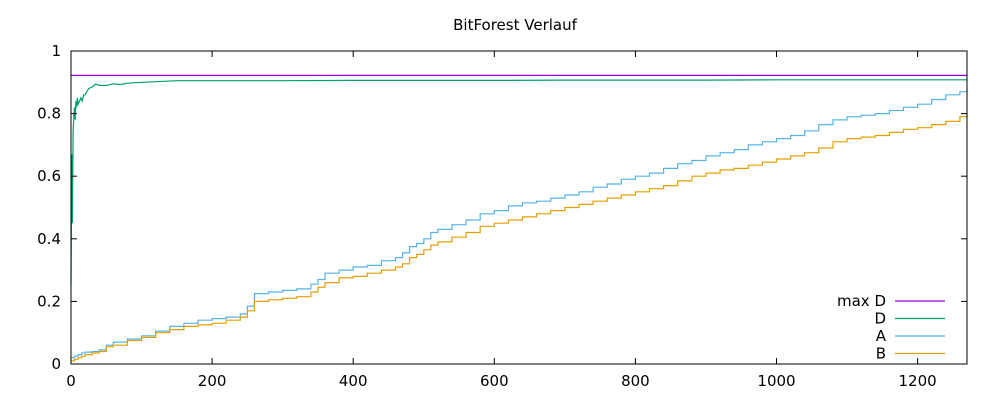  I want to click on y-tick-label: 0.6, so click(49, 176).